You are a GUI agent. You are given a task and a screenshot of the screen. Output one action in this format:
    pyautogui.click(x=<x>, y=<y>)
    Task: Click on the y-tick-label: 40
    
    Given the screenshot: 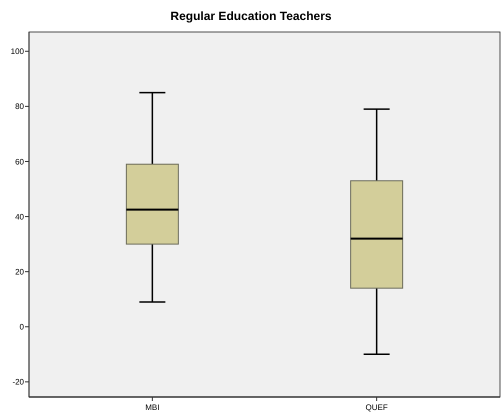 What is the action you would take?
    pyautogui.click(x=20, y=217)
    